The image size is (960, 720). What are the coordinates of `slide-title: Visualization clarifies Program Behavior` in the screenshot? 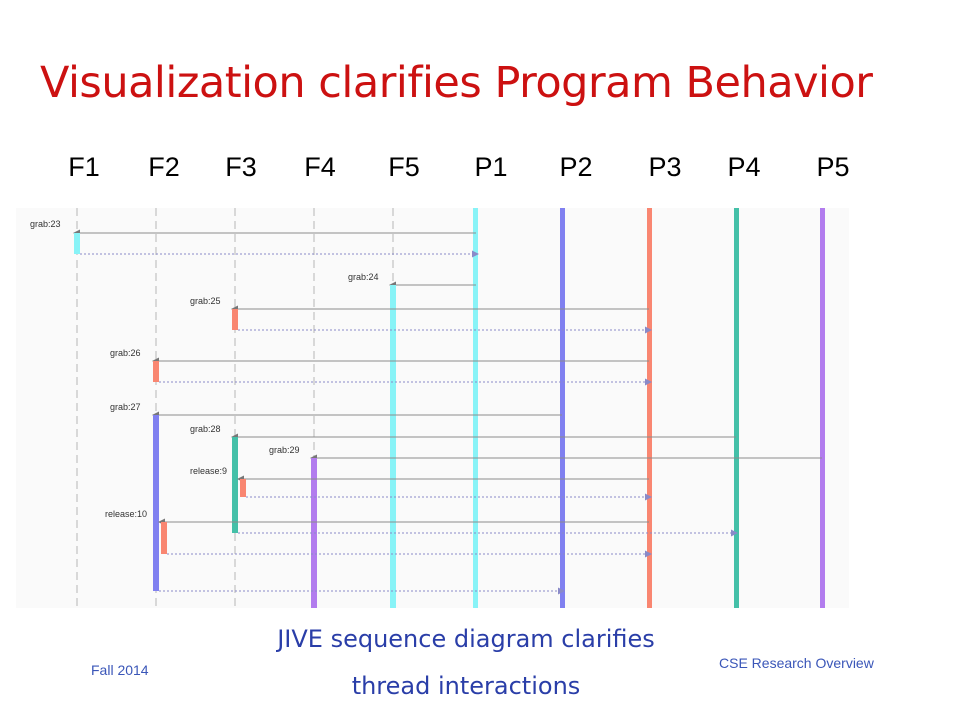 It's located at (456, 83).